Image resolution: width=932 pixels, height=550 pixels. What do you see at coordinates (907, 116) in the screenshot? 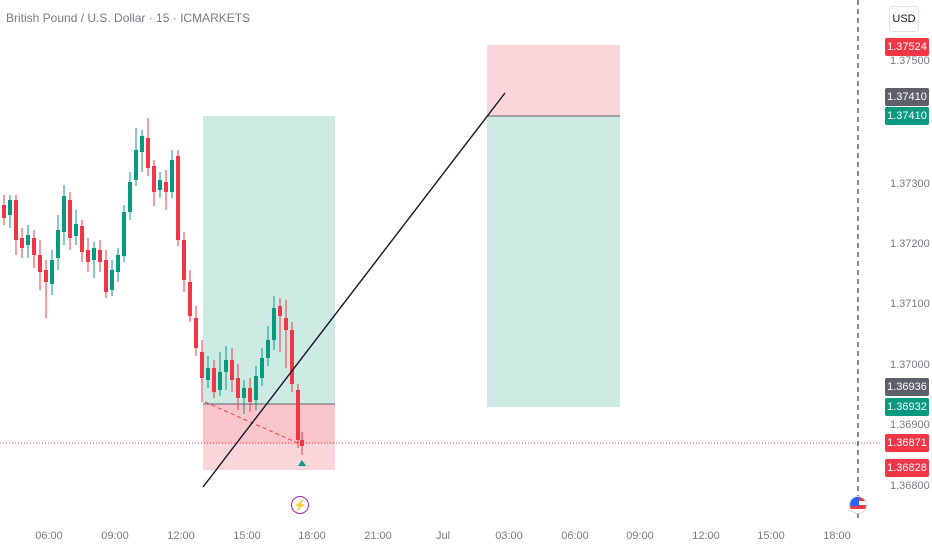
I see `price-badge-entry-green: 1.37410` at bounding box center [907, 116].